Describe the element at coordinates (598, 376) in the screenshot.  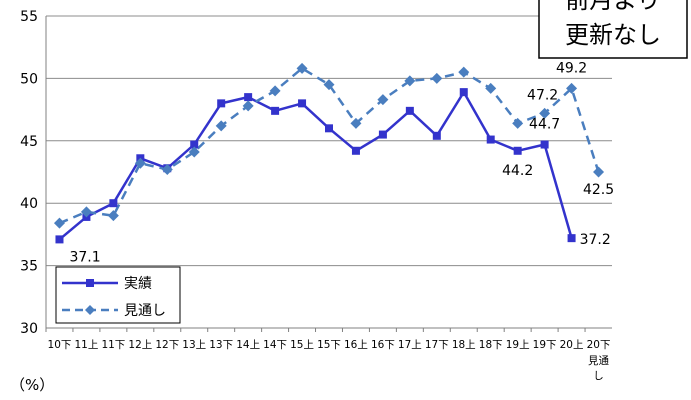
I see `x-tick-sublabel: し` at that location.